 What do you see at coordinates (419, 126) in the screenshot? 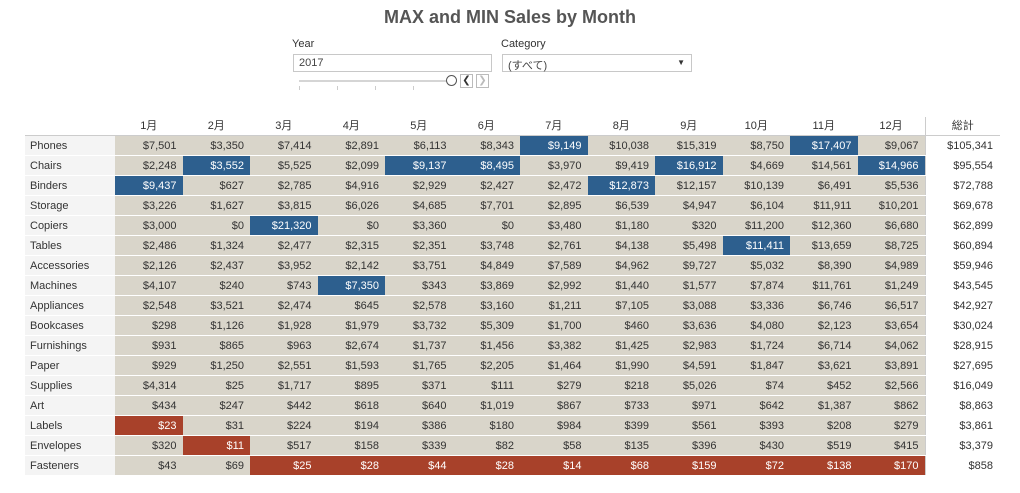
I see `column-header: 5月` at bounding box center [419, 126].